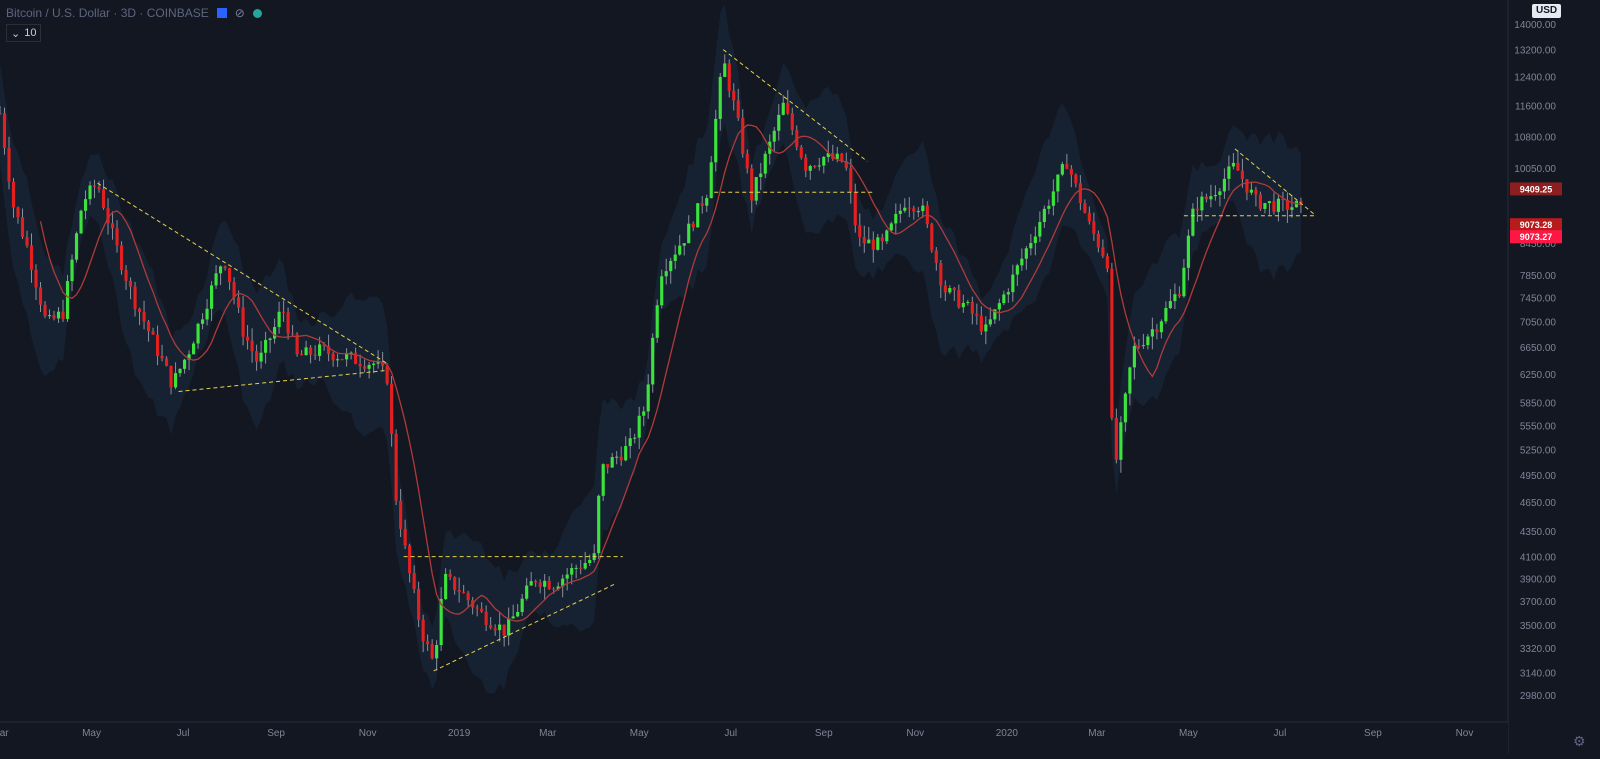 This screenshot has height=759, width=1600. I want to click on currency-badge: USD, so click(1547, 11).